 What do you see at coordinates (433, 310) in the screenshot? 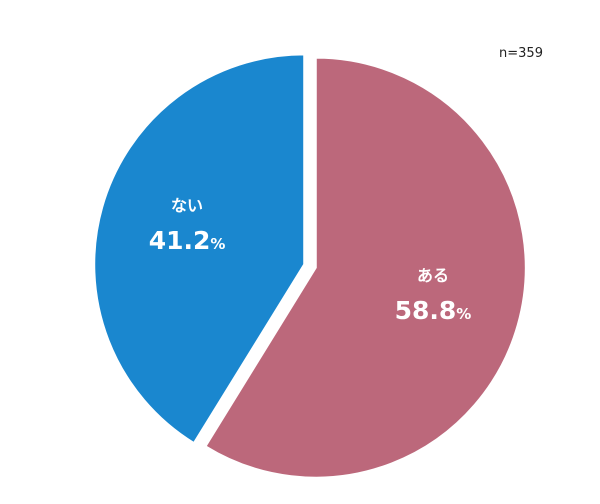
I see `slice-value-0: 58.8%` at bounding box center [433, 310].